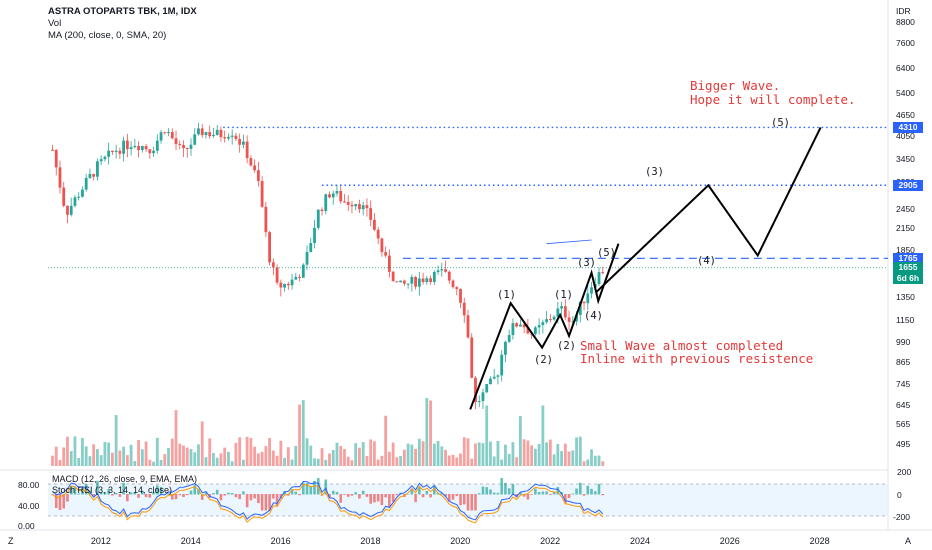  Describe the element at coordinates (122, 11) in the screenshot. I see `symbol-title: ASTRA OTOPARTS TBK, 1M, IDX` at that location.